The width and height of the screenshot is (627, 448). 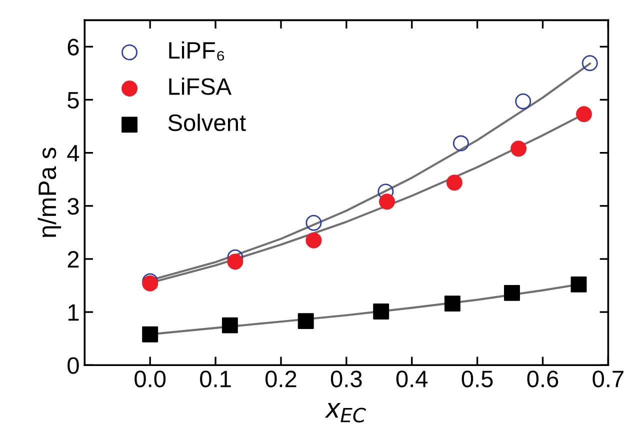 I want to click on y-tick-label: 2, so click(x=73, y=259).